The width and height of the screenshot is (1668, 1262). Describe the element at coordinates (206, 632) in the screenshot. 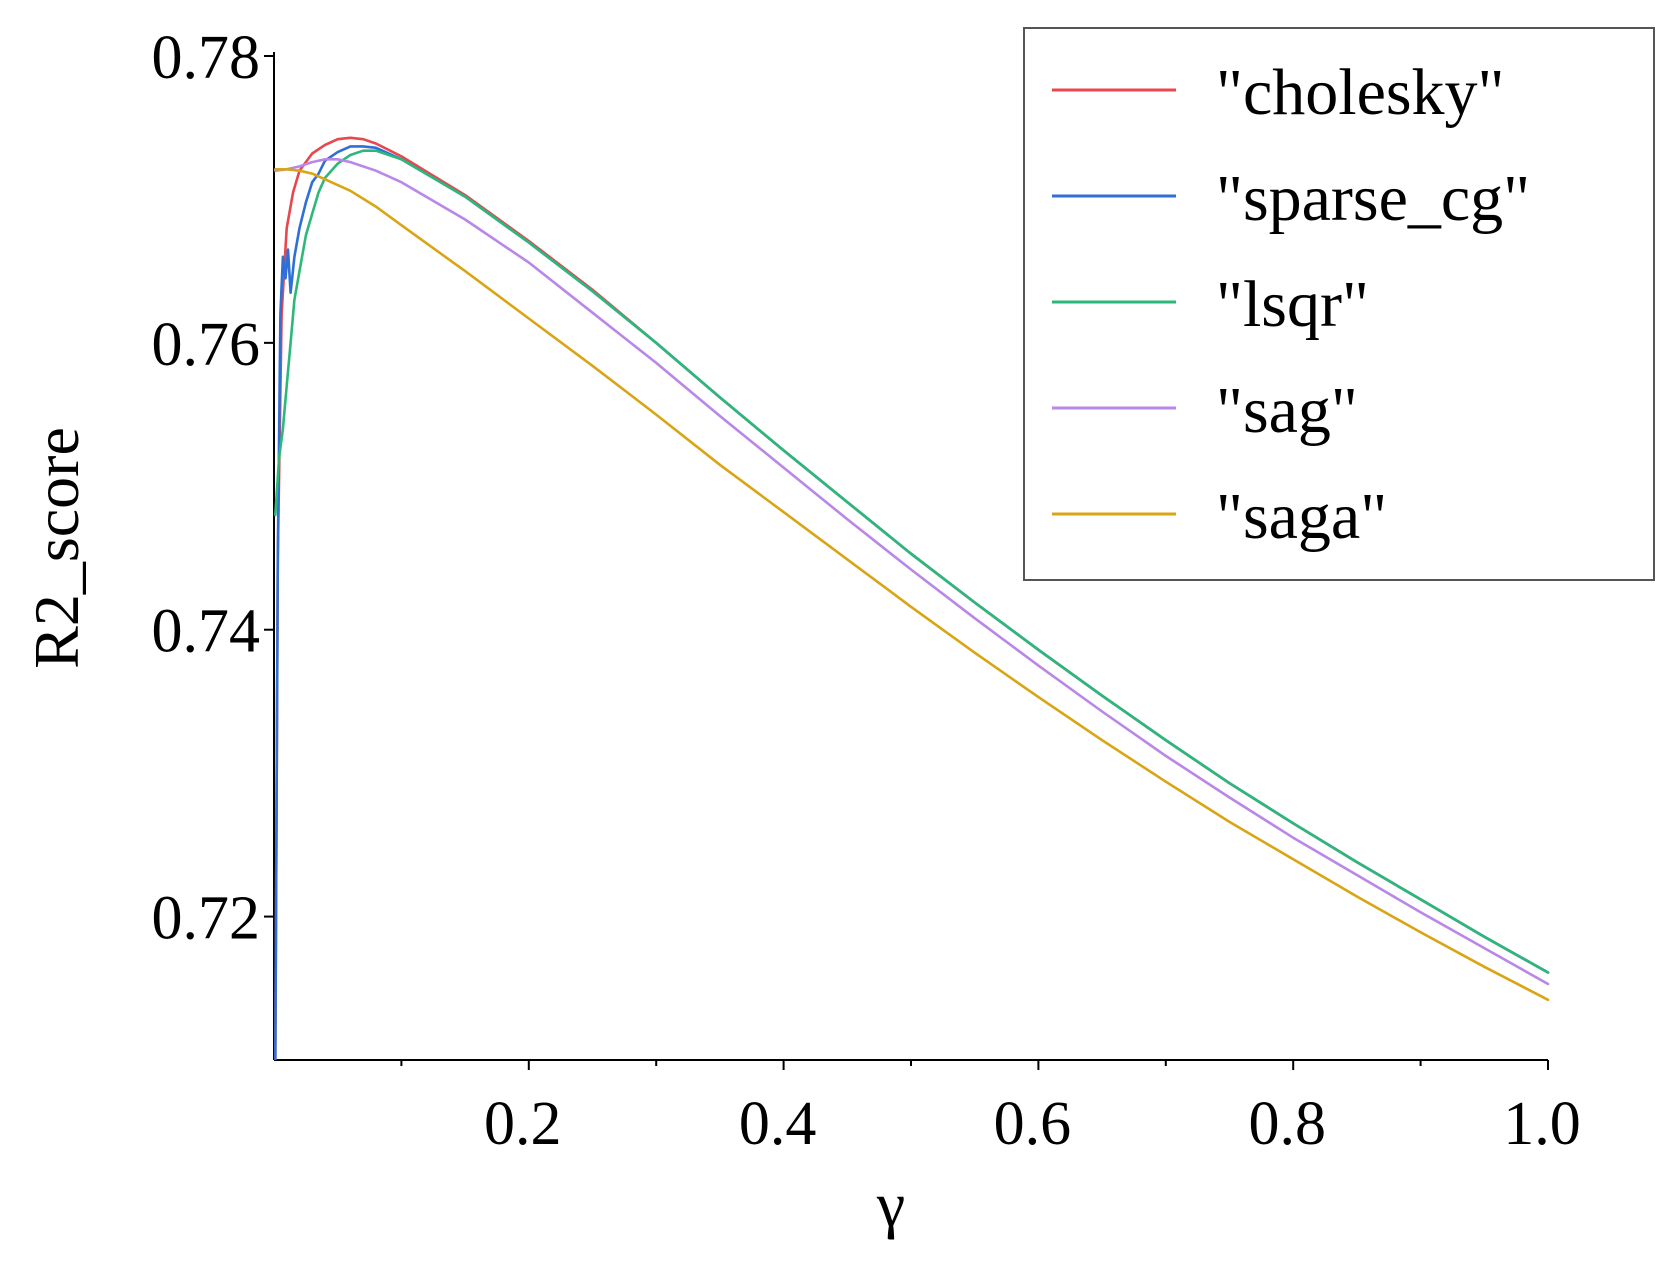

I see `y-tick-label: 0.74` at that location.